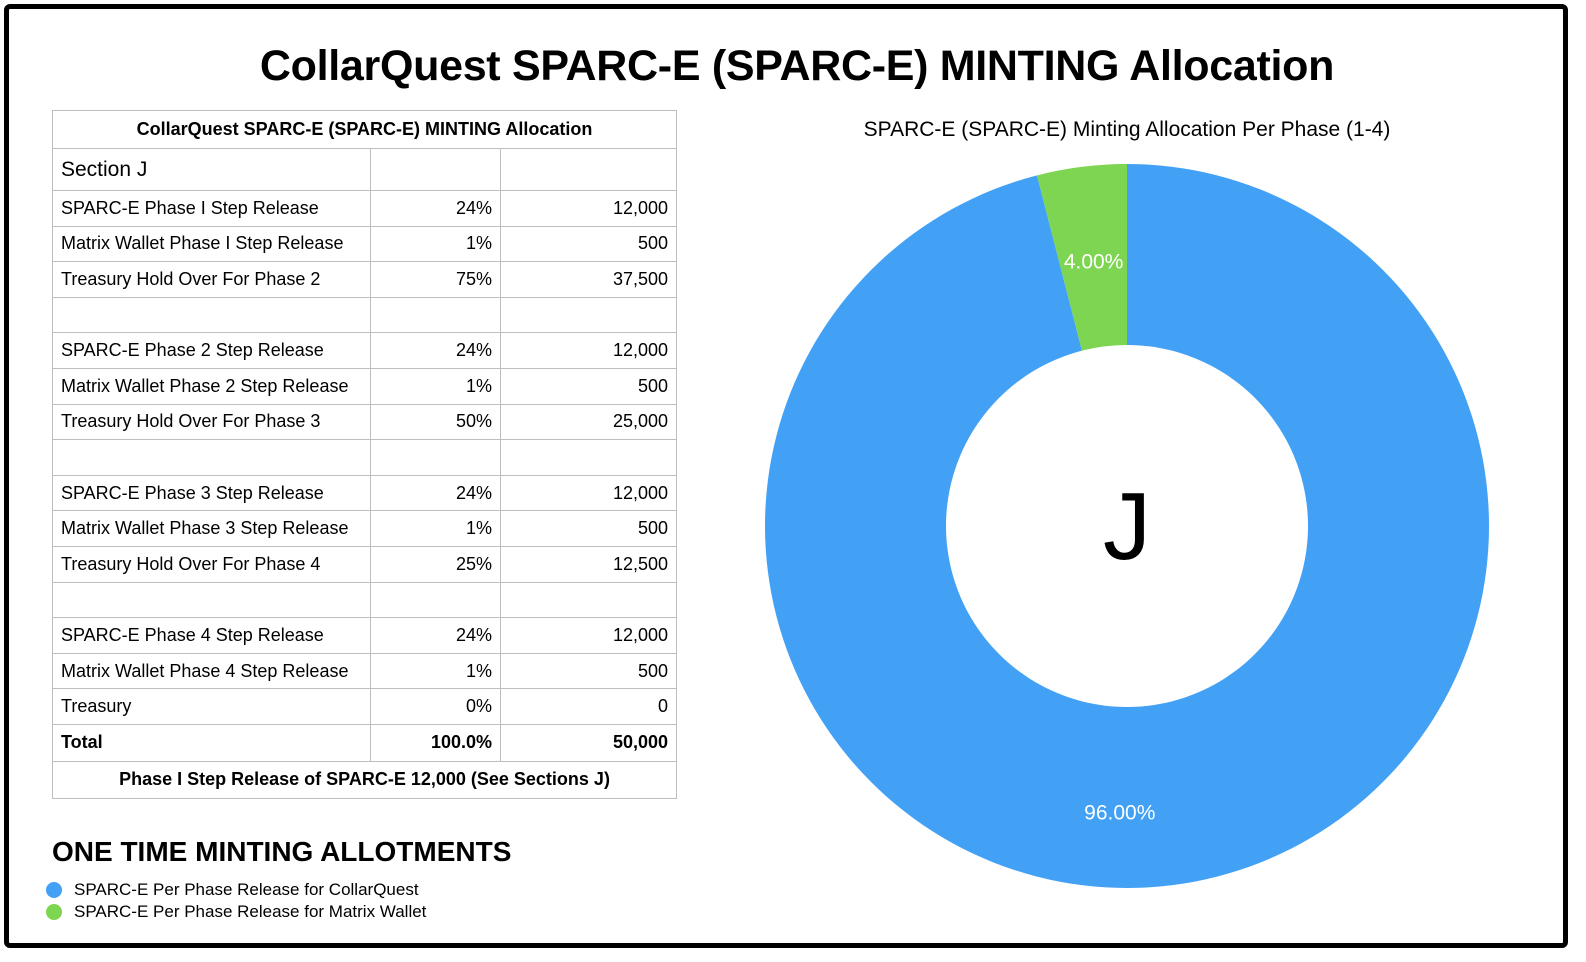 The height and width of the screenshot is (962, 1586). I want to click on slice-label: 96.00%, so click(1119, 812).